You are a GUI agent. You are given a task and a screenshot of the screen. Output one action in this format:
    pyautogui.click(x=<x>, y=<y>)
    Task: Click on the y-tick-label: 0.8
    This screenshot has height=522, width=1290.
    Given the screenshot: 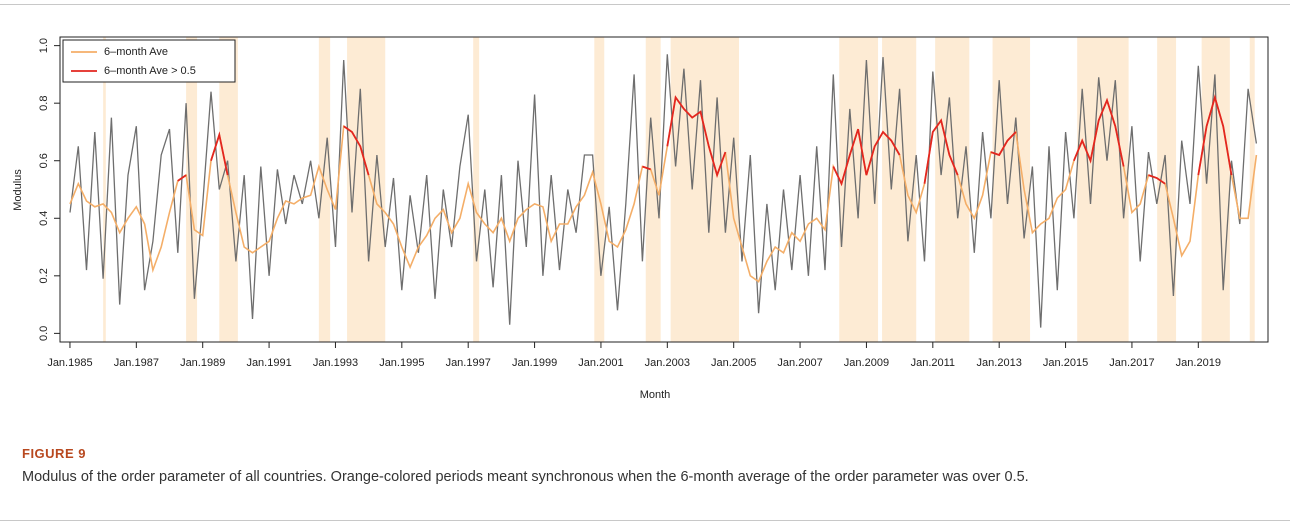 What is the action you would take?
    pyautogui.click(x=44, y=103)
    